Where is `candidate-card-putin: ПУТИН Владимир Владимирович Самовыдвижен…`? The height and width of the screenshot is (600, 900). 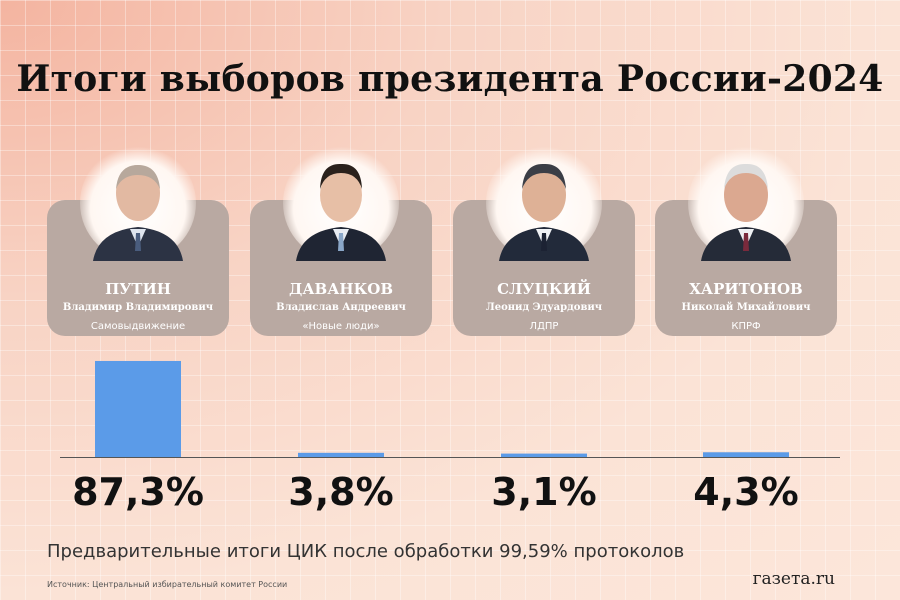 candidate-card-putin: ПУТИН Владимир Владимирович Самовыдвижен… is located at coordinates (138, 240).